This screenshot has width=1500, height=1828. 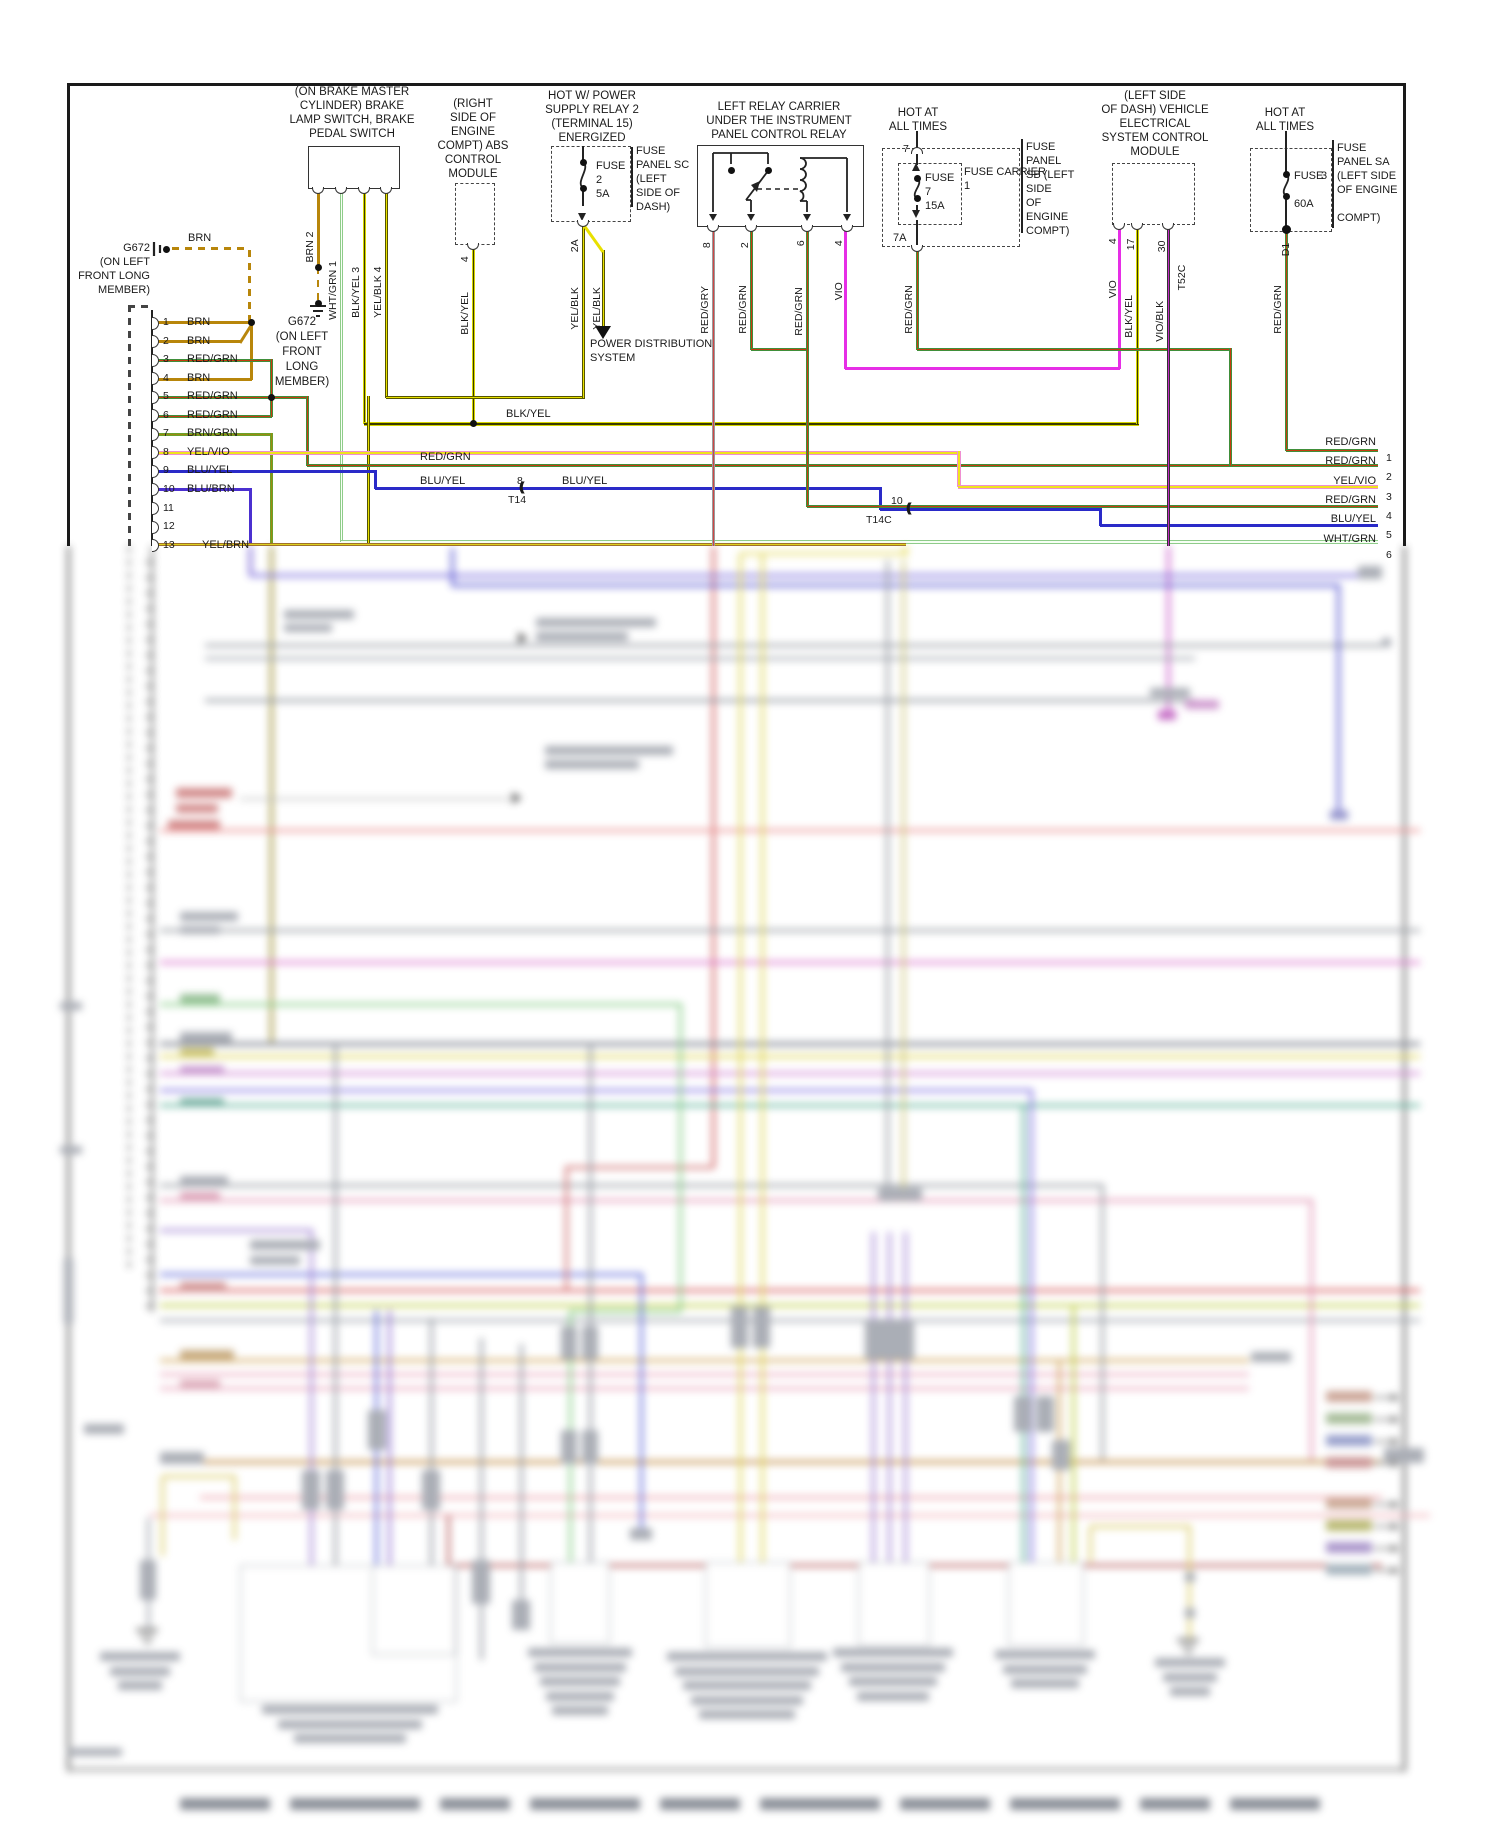 What do you see at coordinates (1363, 162) in the screenshot?
I see `diagram-label: PANEL SA` at bounding box center [1363, 162].